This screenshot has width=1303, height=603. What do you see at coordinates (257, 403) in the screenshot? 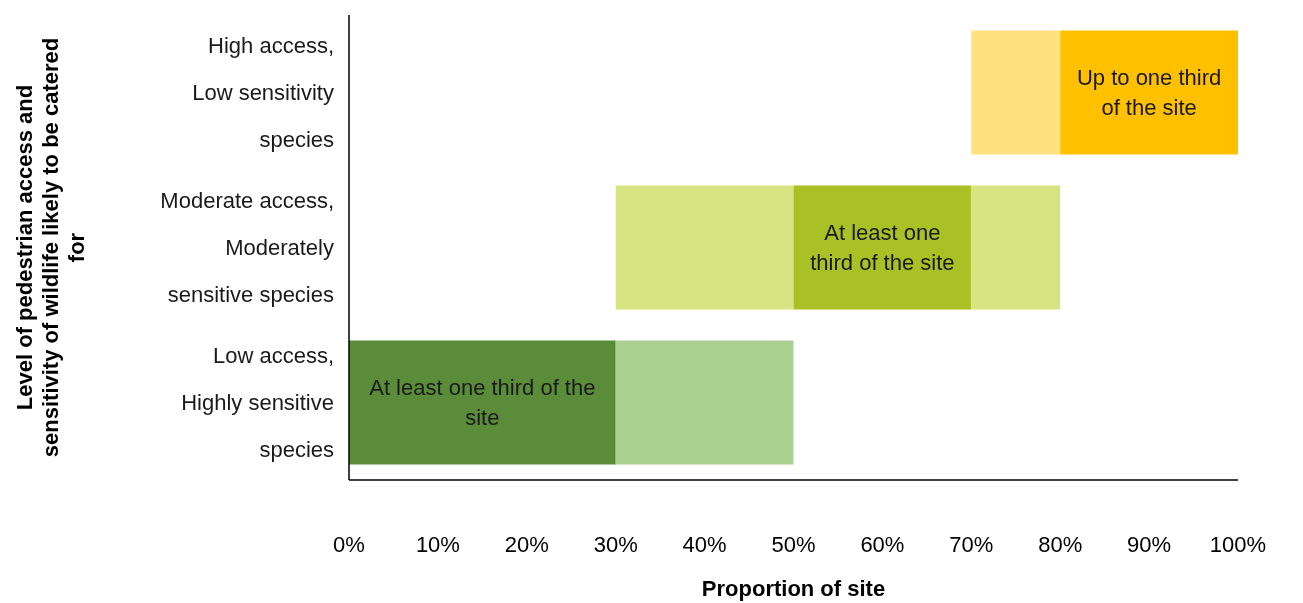
I see `y-tick-label: Low access, Highly sensitive species` at bounding box center [257, 403].